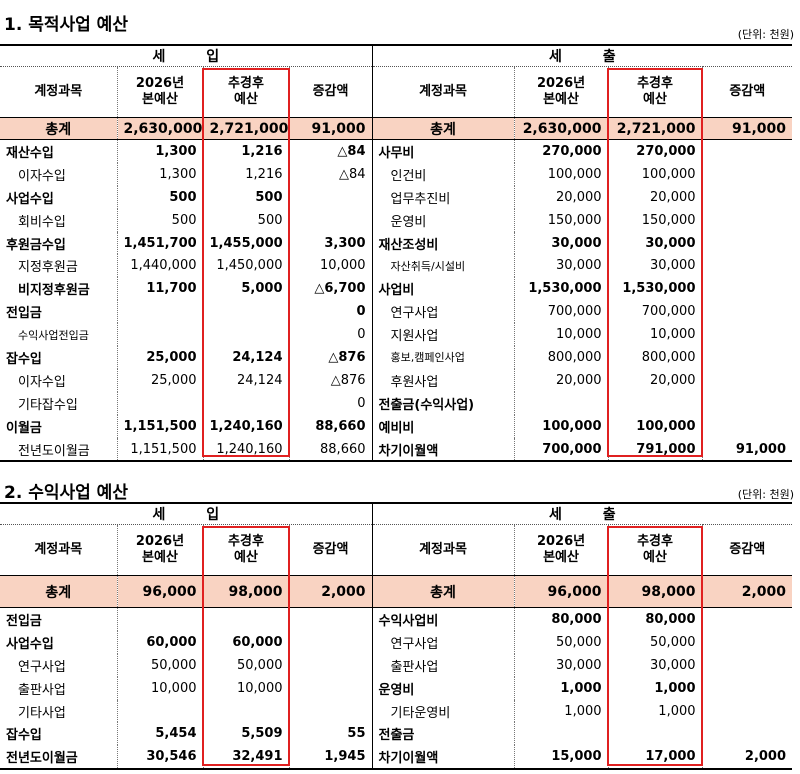 This screenshot has width=800, height=774. Describe the element at coordinates (655, 220) in the screenshot. I see `expense-revised: 150,000` at that location.